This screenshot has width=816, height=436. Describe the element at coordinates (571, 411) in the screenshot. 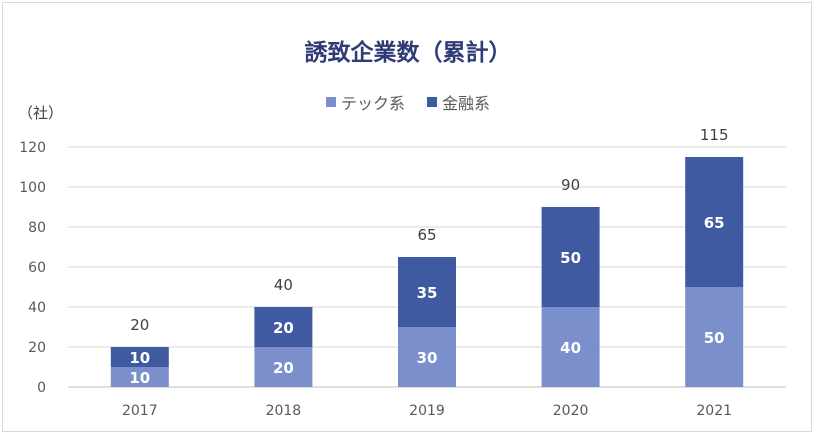

I see `x-tick-label: 2020` at that location.